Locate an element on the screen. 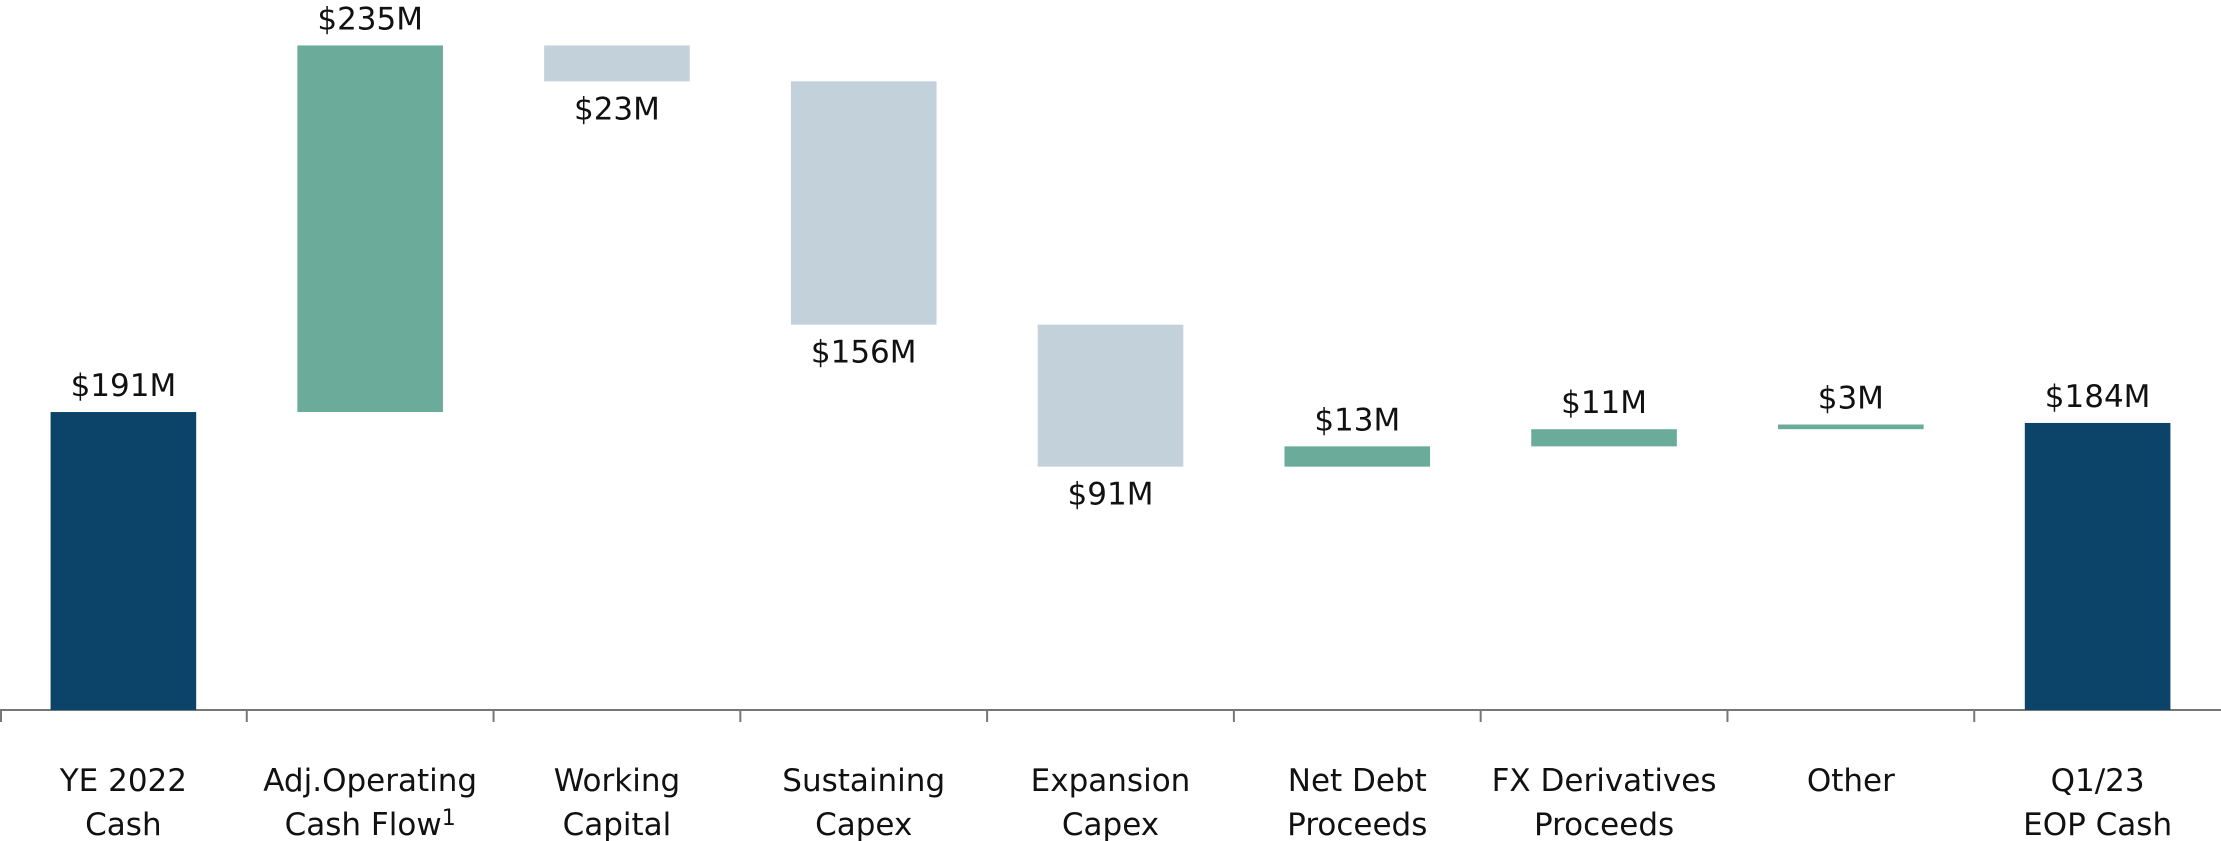  x-tick-label-line: Adj.Operating is located at coordinates (370, 781).